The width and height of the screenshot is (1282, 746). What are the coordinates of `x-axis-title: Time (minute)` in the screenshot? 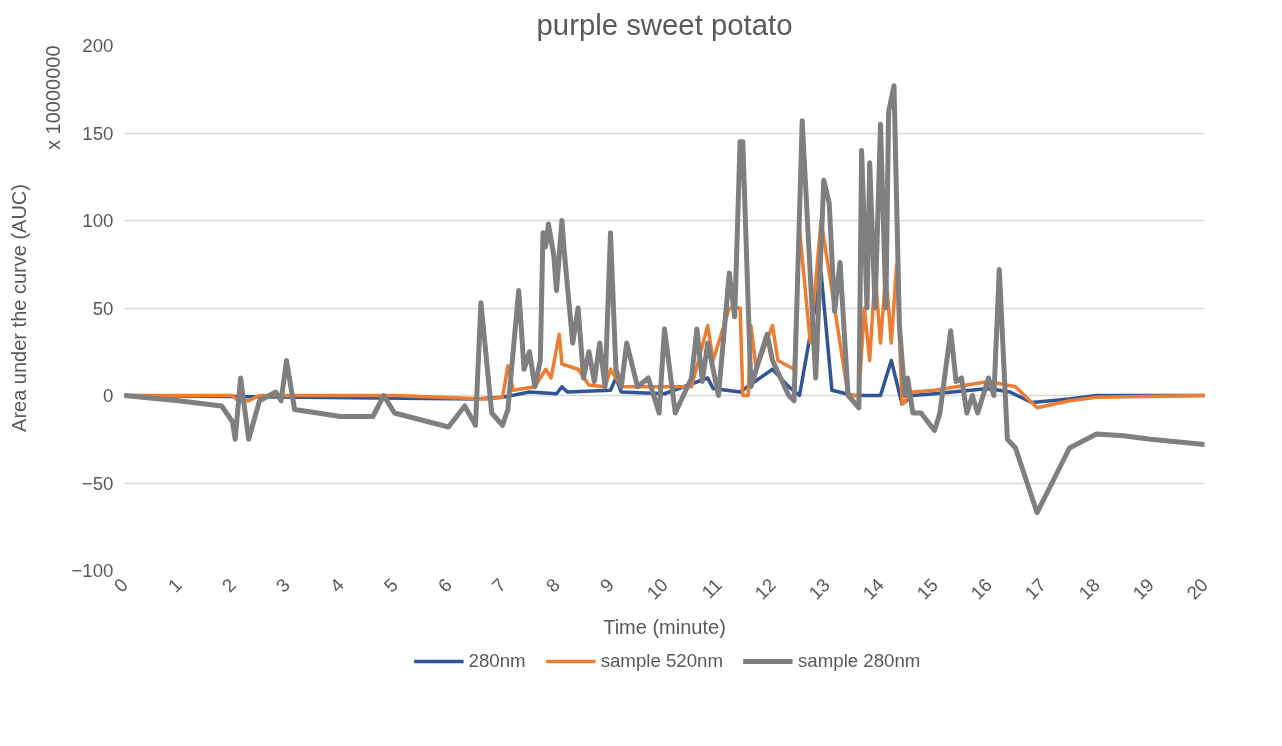 It's located at (664, 626).